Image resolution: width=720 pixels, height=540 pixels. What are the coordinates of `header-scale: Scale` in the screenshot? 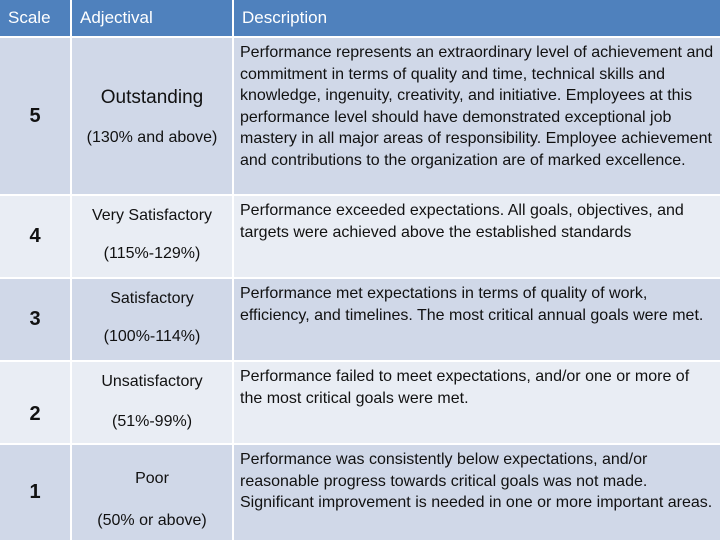 It's located at (36, 19).